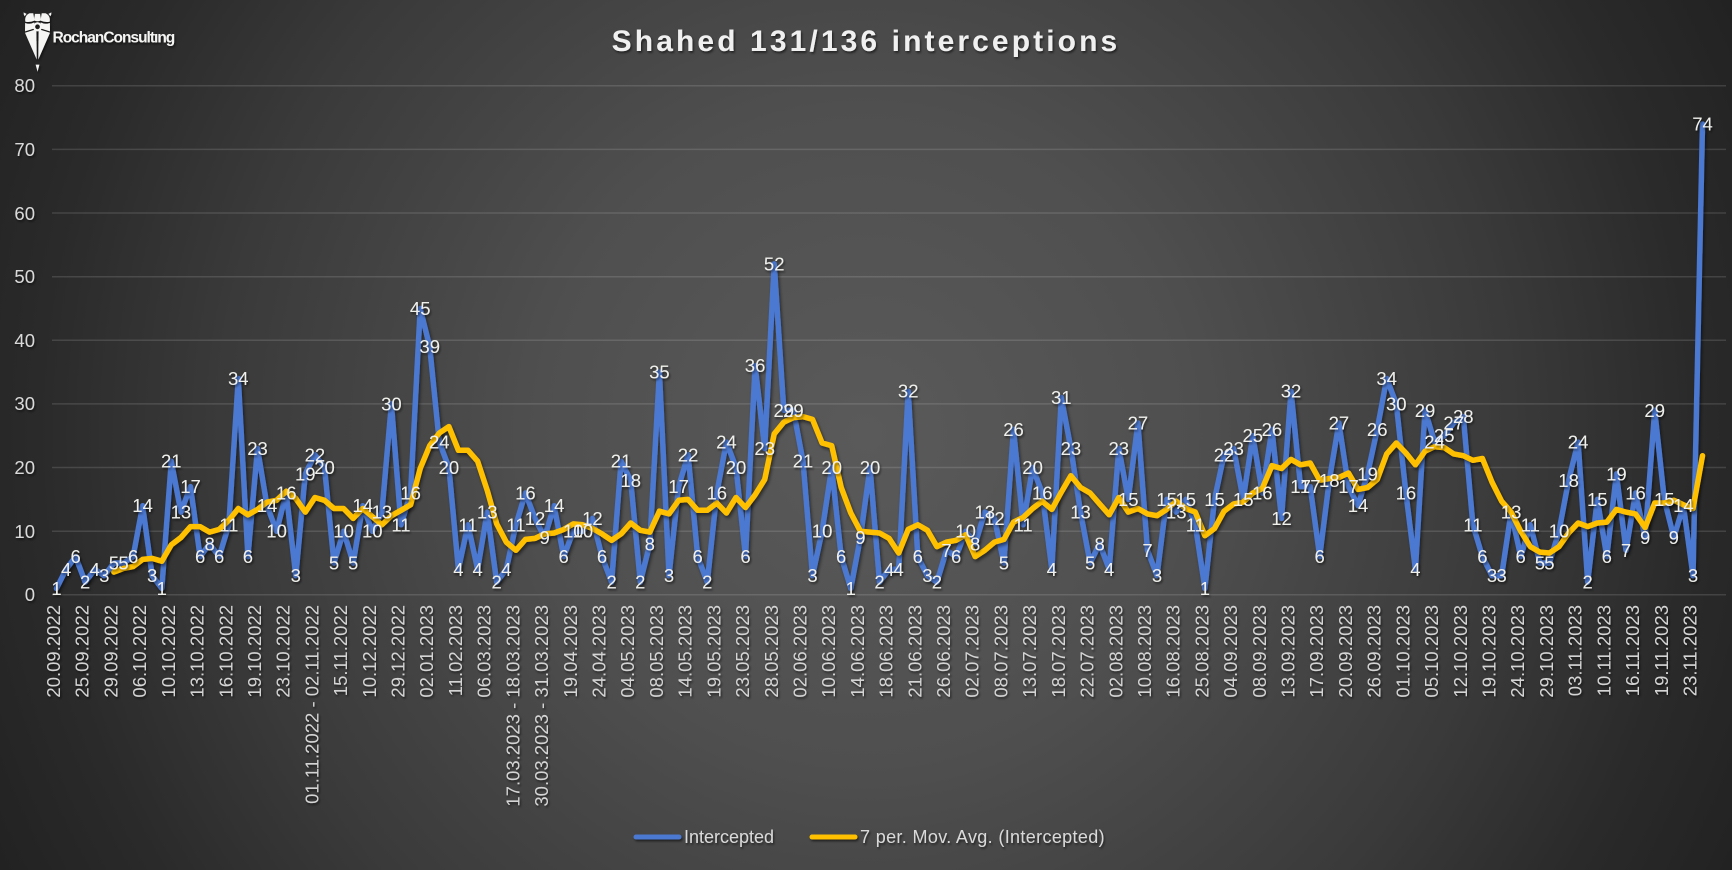 This screenshot has height=870, width=1732. What do you see at coordinates (455, 650) in the screenshot?
I see `svg-text: 11.02.2023` at bounding box center [455, 650].